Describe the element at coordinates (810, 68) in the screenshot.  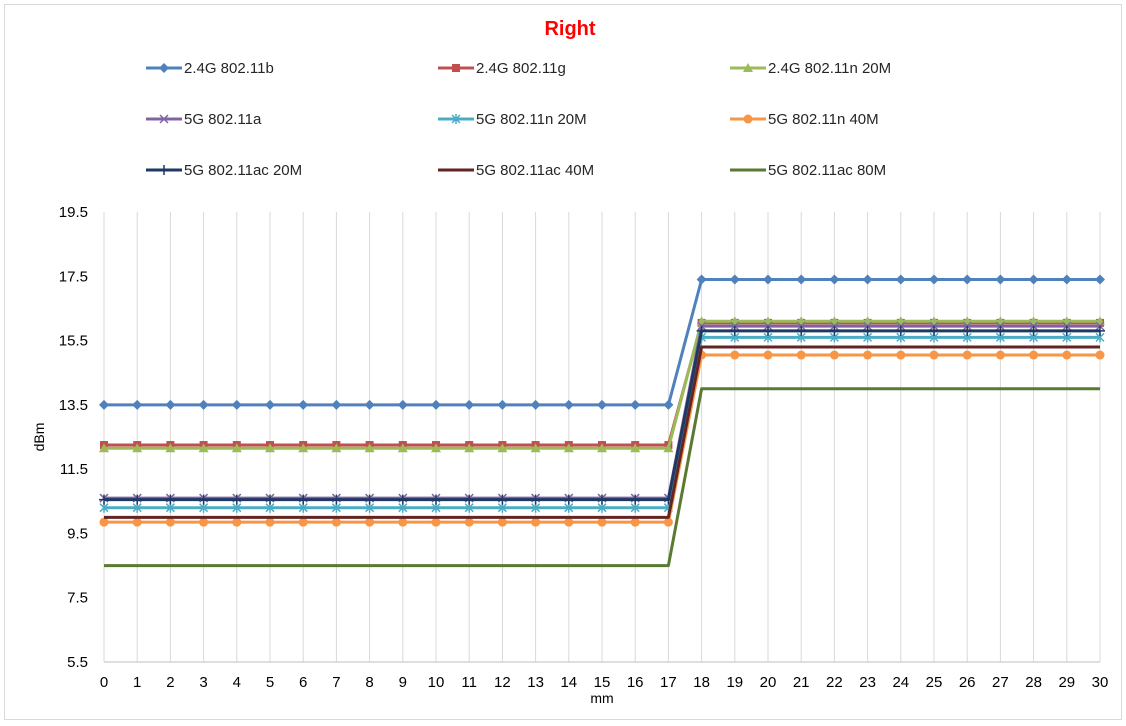
I see `legend-item: 2.4G 802.11n 20M` at that location.